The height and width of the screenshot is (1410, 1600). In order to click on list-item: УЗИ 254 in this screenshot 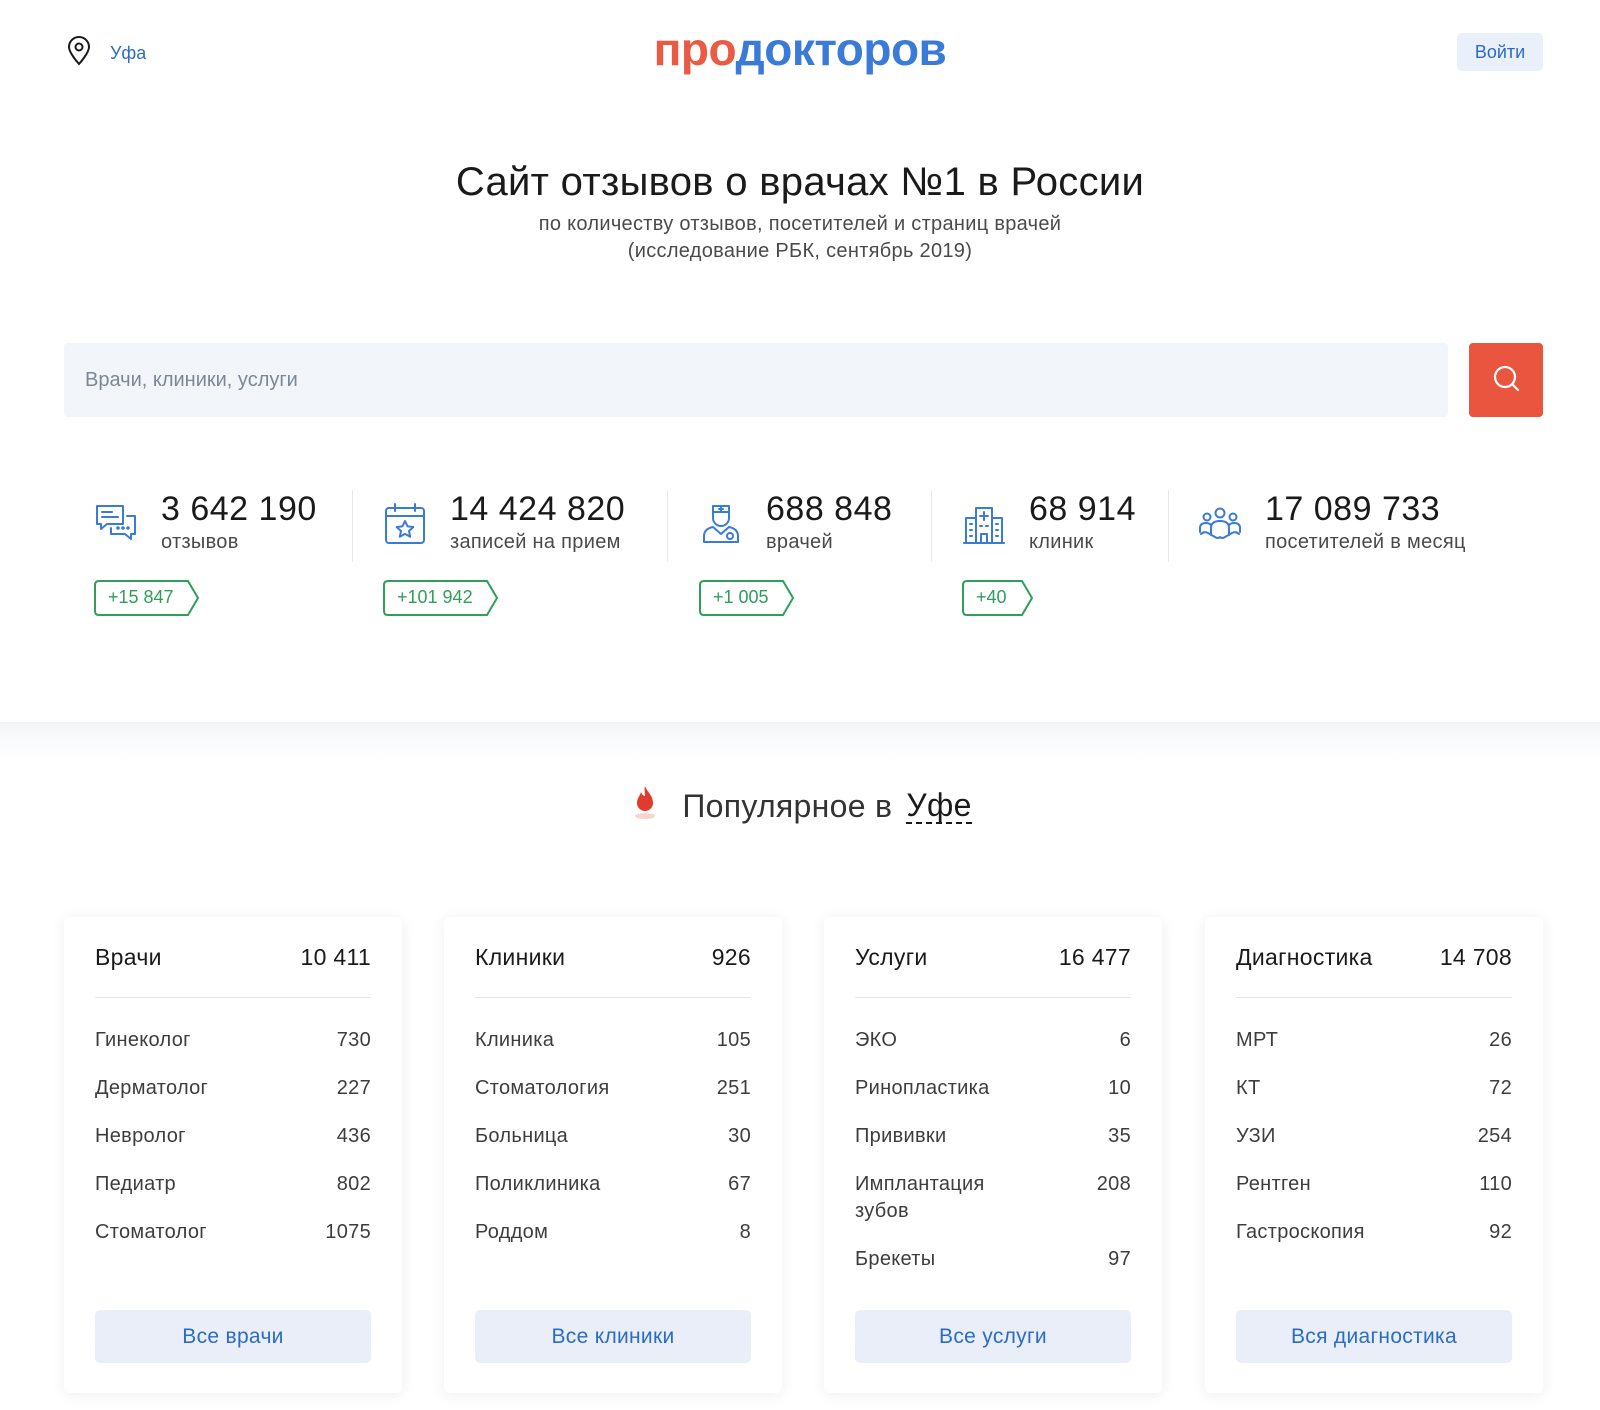, I will do `click(1374, 1136)`.